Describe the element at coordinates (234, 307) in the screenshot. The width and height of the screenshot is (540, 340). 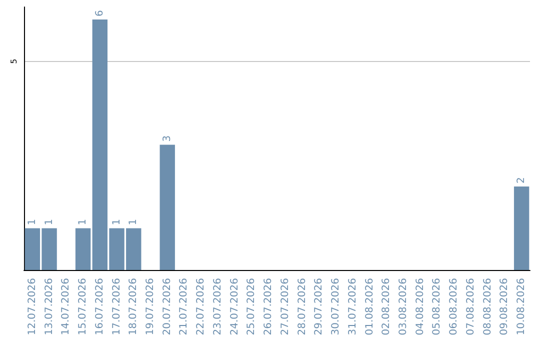
I see `x-tick-label: 24.07.2026` at that location.